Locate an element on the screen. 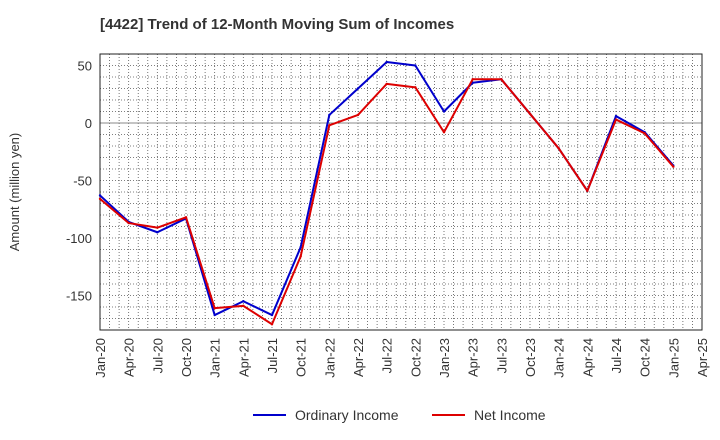  x-tick-label: Jul-24 is located at coordinates (616, 355).